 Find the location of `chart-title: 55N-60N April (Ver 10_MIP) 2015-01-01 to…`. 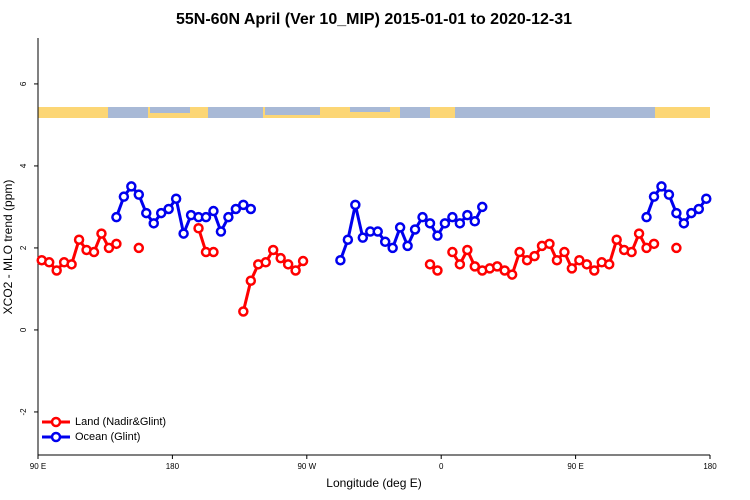

chart-title: 55N-60N April (Ver 10_MIP) 2015-01-01 to… is located at coordinates (374, 19).